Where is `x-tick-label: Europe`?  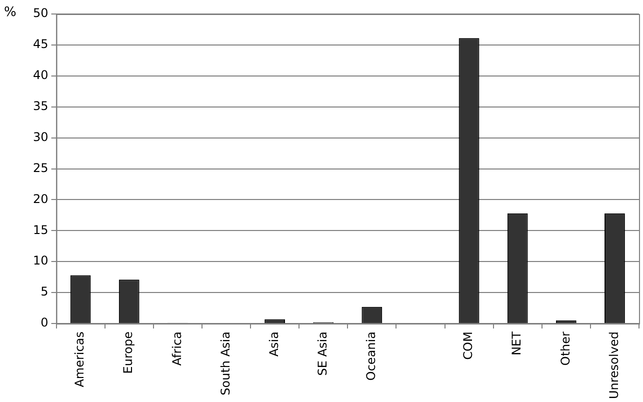
x-tick-label: Europe is located at coordinates (128, 353).